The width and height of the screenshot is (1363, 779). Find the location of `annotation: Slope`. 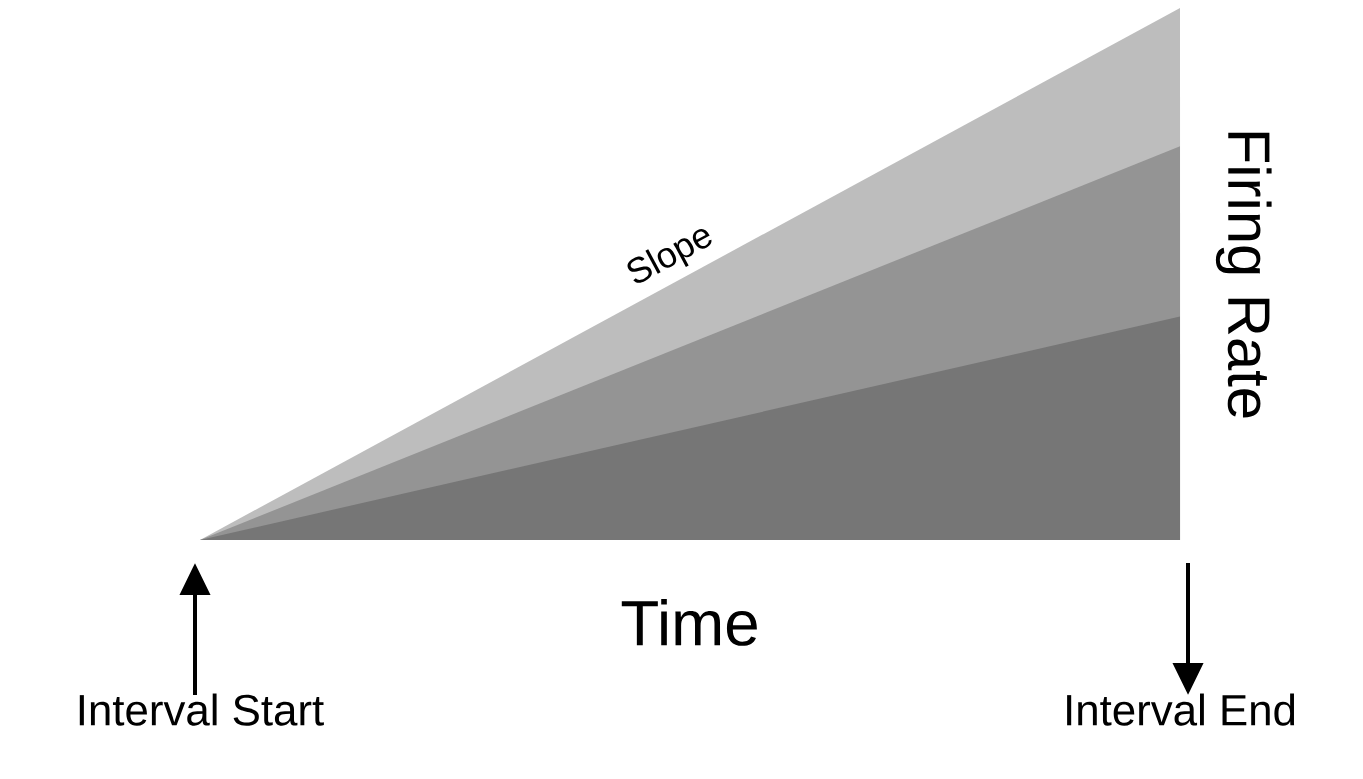

annotation: Slope is located at coordinates (669, 256).